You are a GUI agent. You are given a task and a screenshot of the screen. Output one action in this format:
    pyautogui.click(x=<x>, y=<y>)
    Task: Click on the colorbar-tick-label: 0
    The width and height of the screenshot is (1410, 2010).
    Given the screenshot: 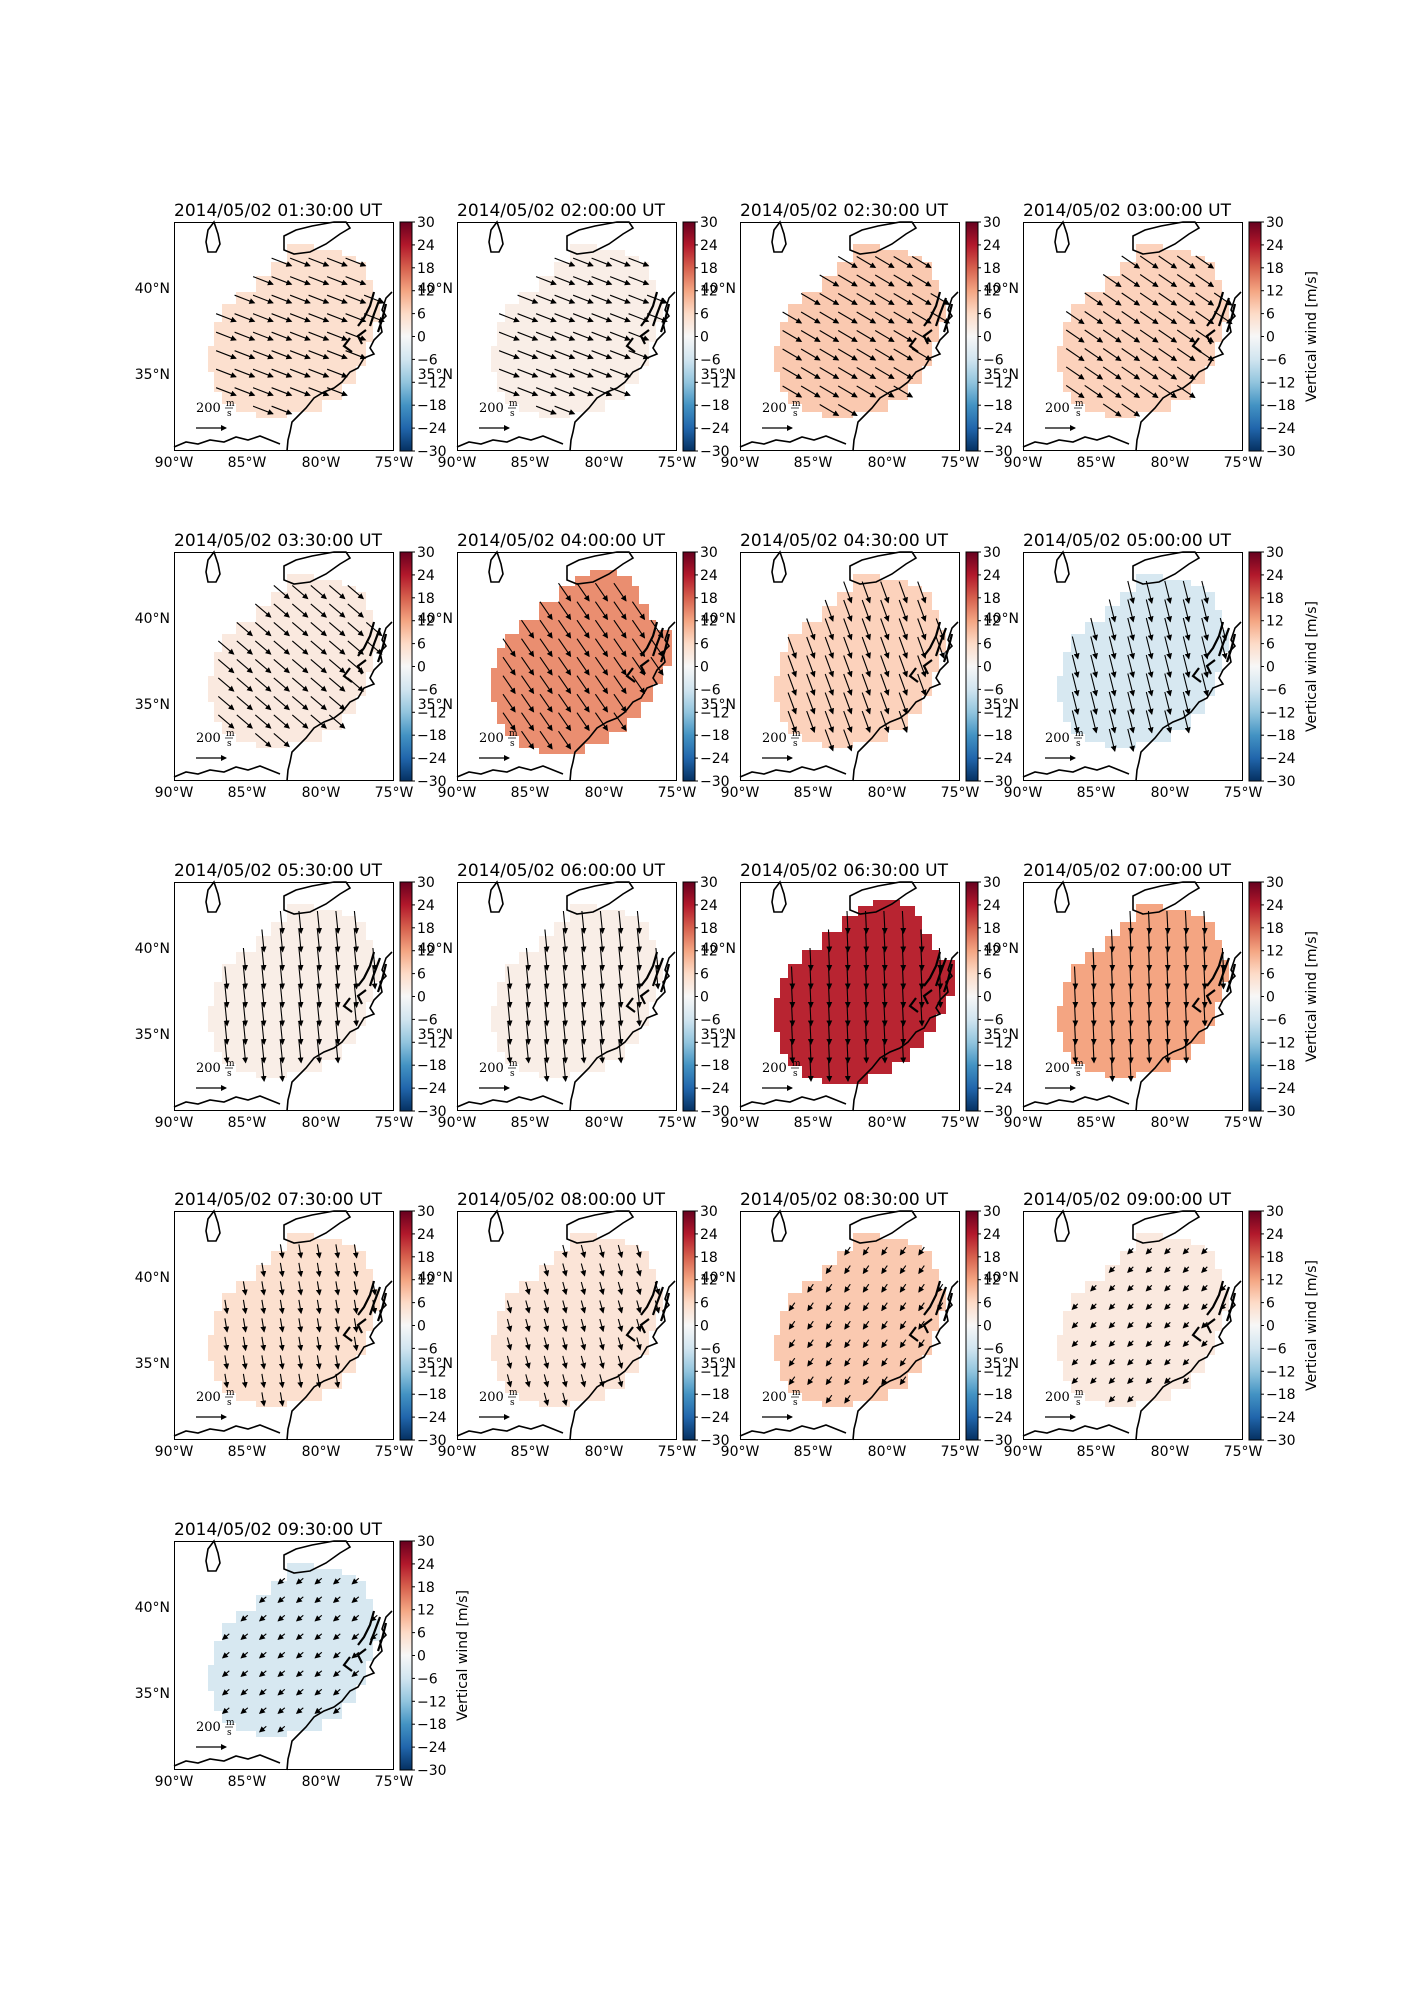 What is the action you would take?
    pyautogui.click(x=1270, y=1327)
    